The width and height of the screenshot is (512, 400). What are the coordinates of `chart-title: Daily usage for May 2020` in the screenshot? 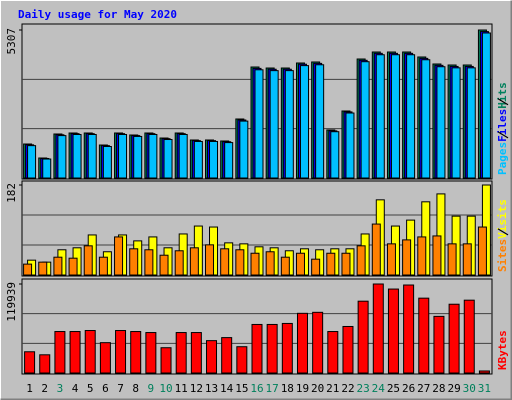 It's located at (97, 14).